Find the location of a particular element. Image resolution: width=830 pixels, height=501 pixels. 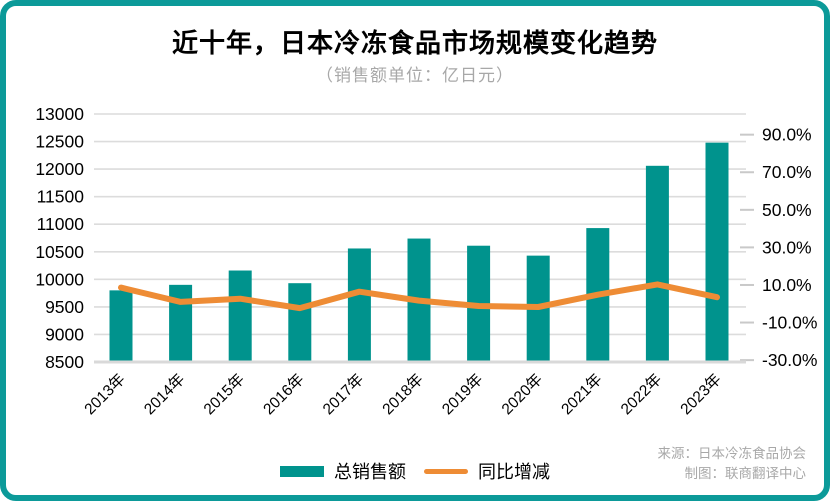

bar-2023年 is located at coordinates (717, 252).